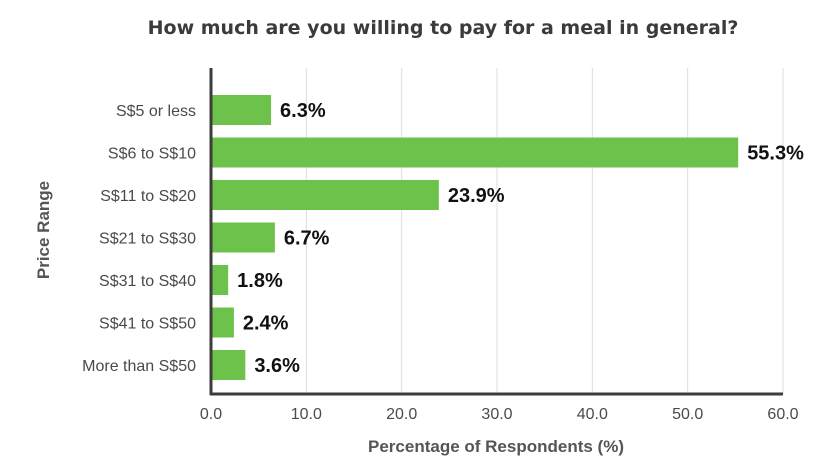 The image size is (830, 468). I want to click on x-axis-title: Percentage of Respondents (%), so click(496, 446).